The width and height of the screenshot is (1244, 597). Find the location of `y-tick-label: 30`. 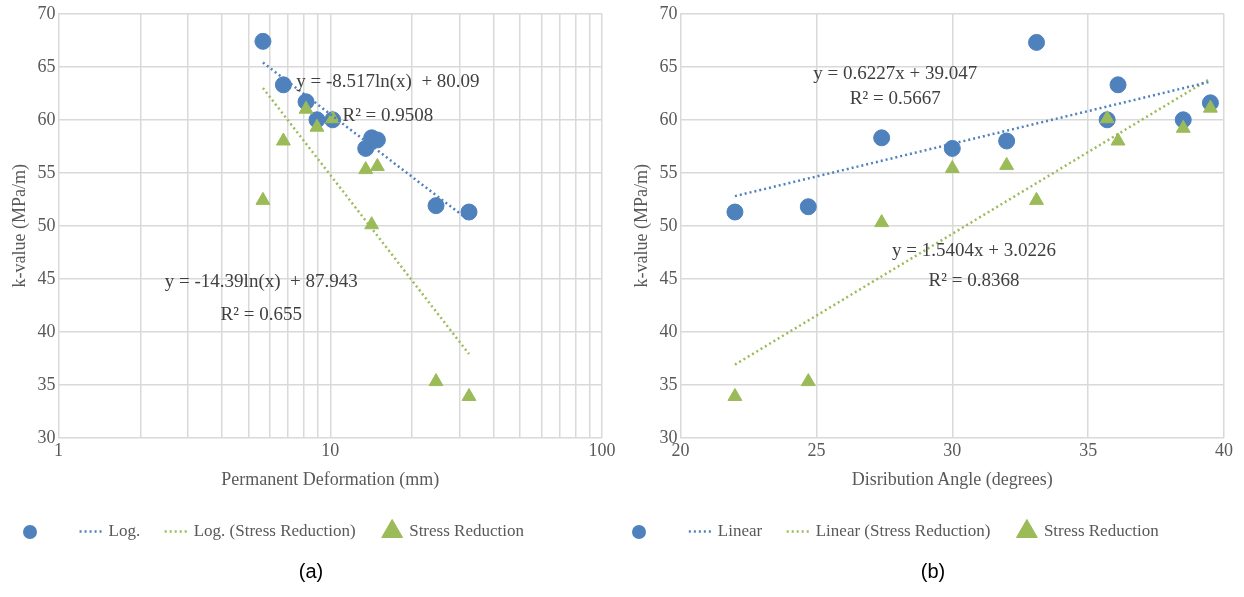

y-tick-label: 30 is located at coordinates (46, 436).